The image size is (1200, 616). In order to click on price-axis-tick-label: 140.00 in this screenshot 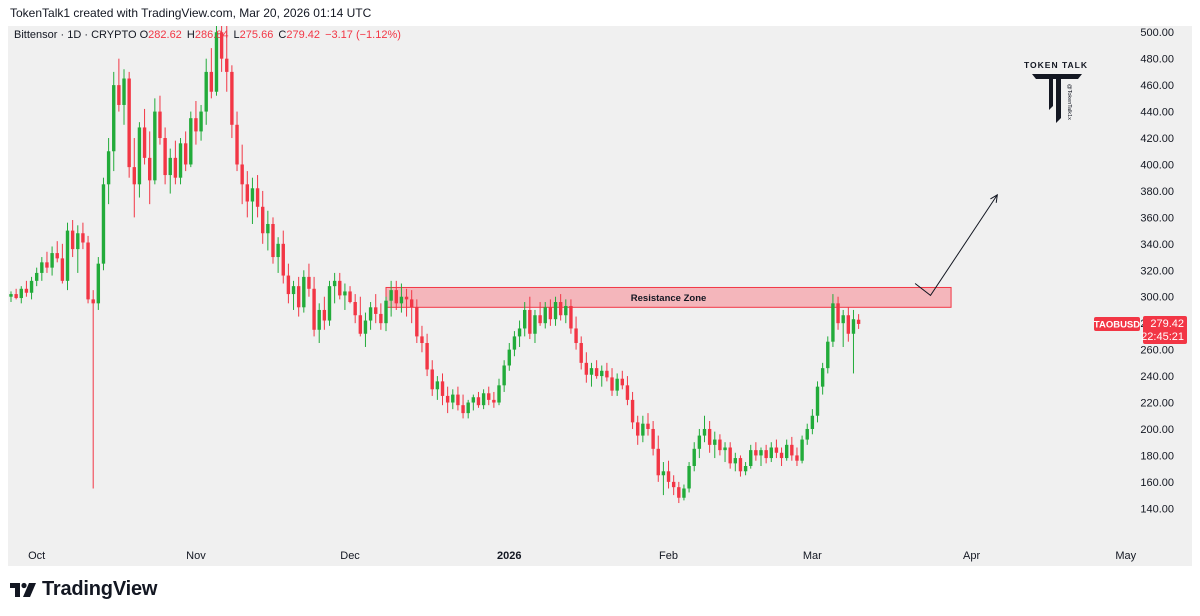, I will do `click(1157, 509)`.